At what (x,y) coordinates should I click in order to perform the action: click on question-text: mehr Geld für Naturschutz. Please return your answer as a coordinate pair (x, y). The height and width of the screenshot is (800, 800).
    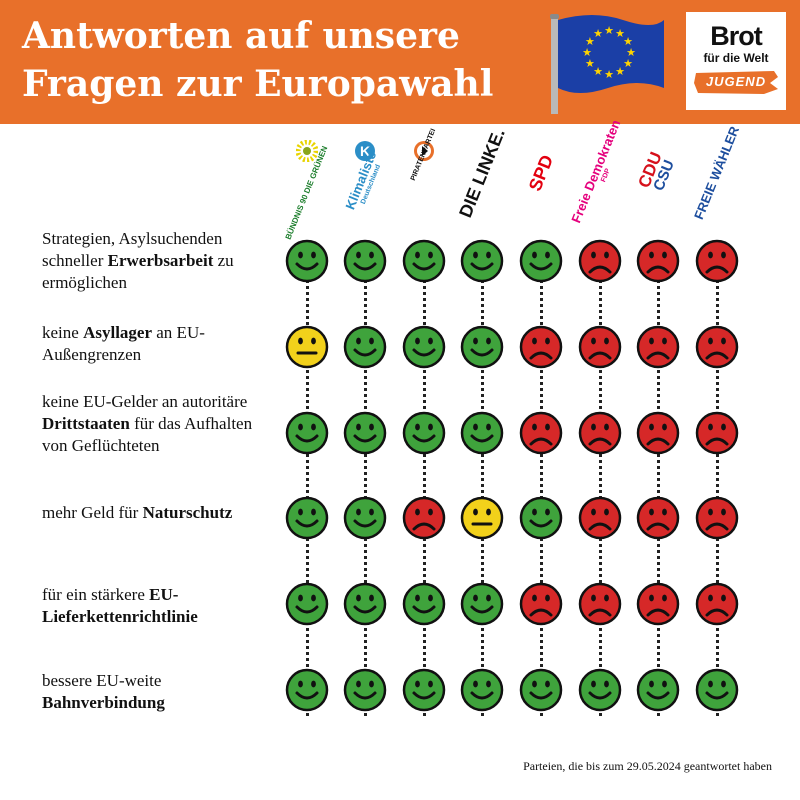
    Looking at the image, I should click on (157, 513).